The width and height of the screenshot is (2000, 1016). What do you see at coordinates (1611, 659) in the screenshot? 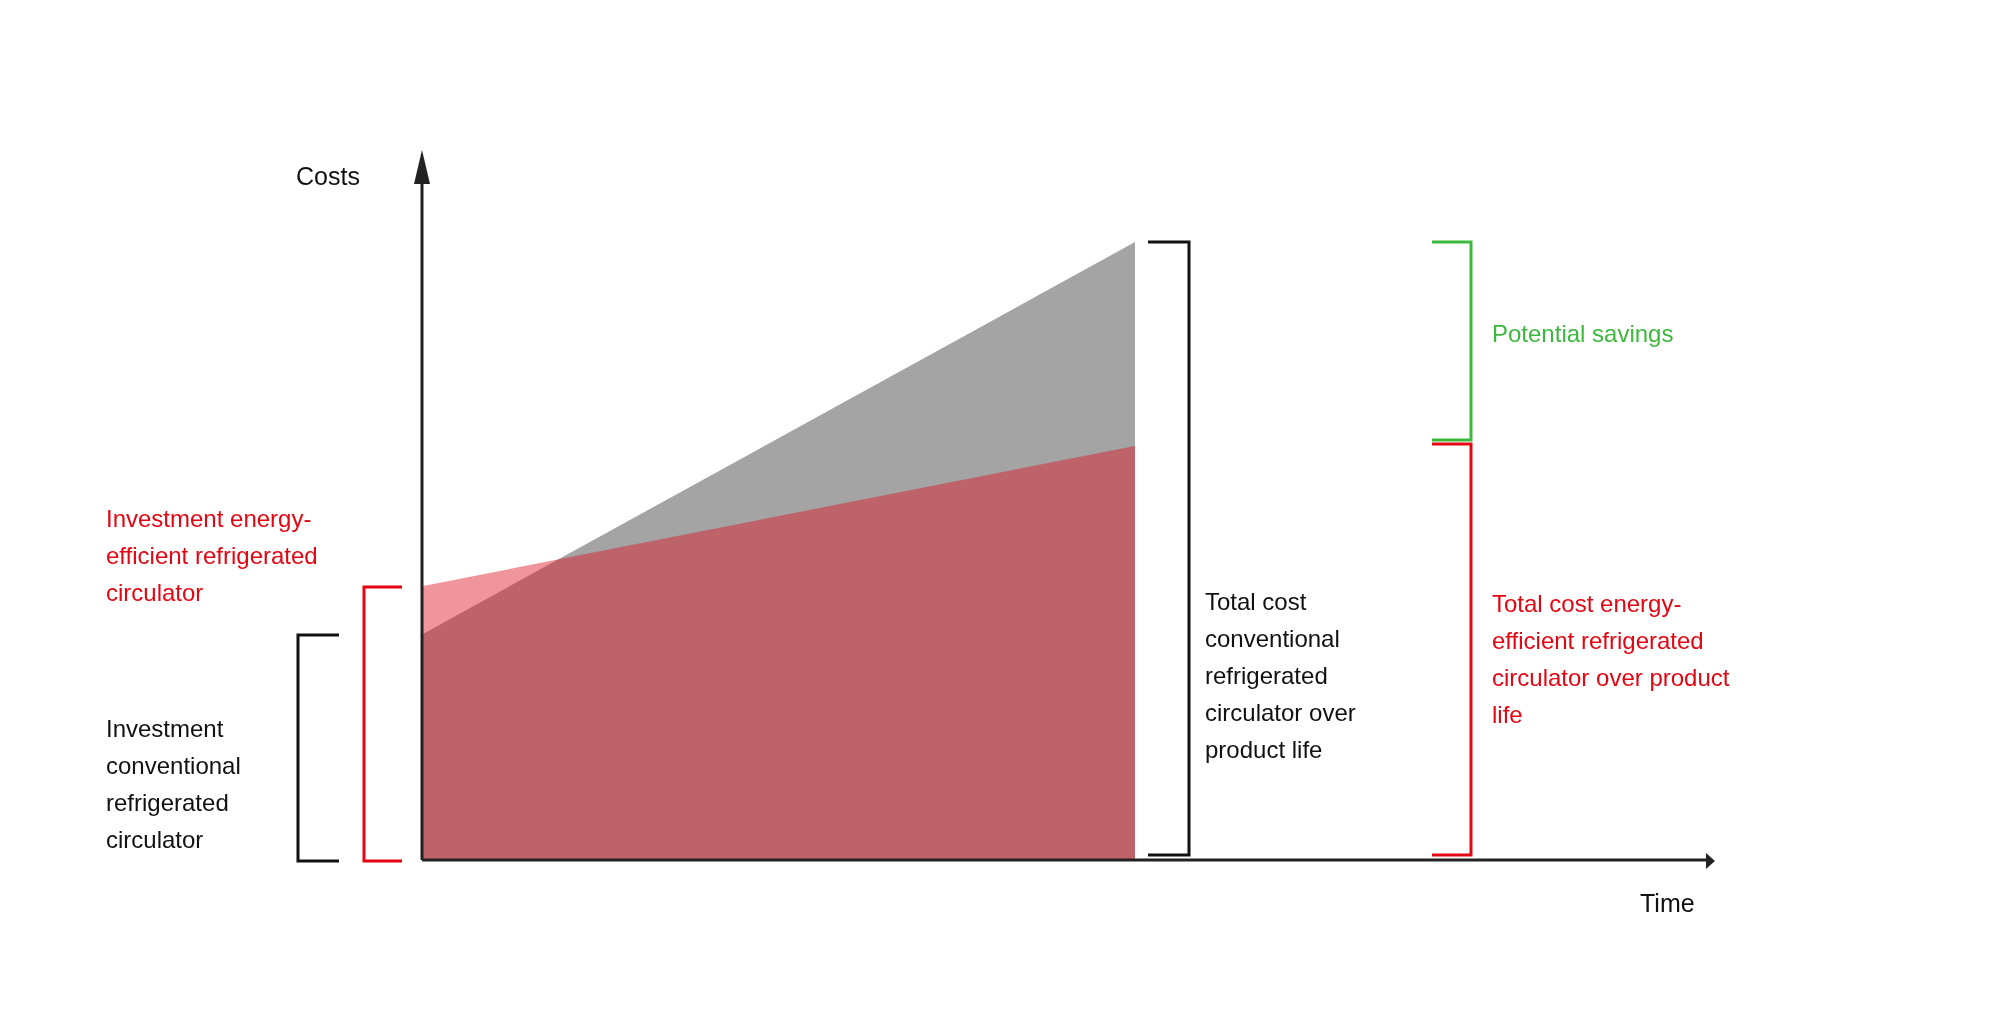
I see `annotation: Total cost energy-efficient refrigerated circulator over product life` at bounding box center [1611, 659].